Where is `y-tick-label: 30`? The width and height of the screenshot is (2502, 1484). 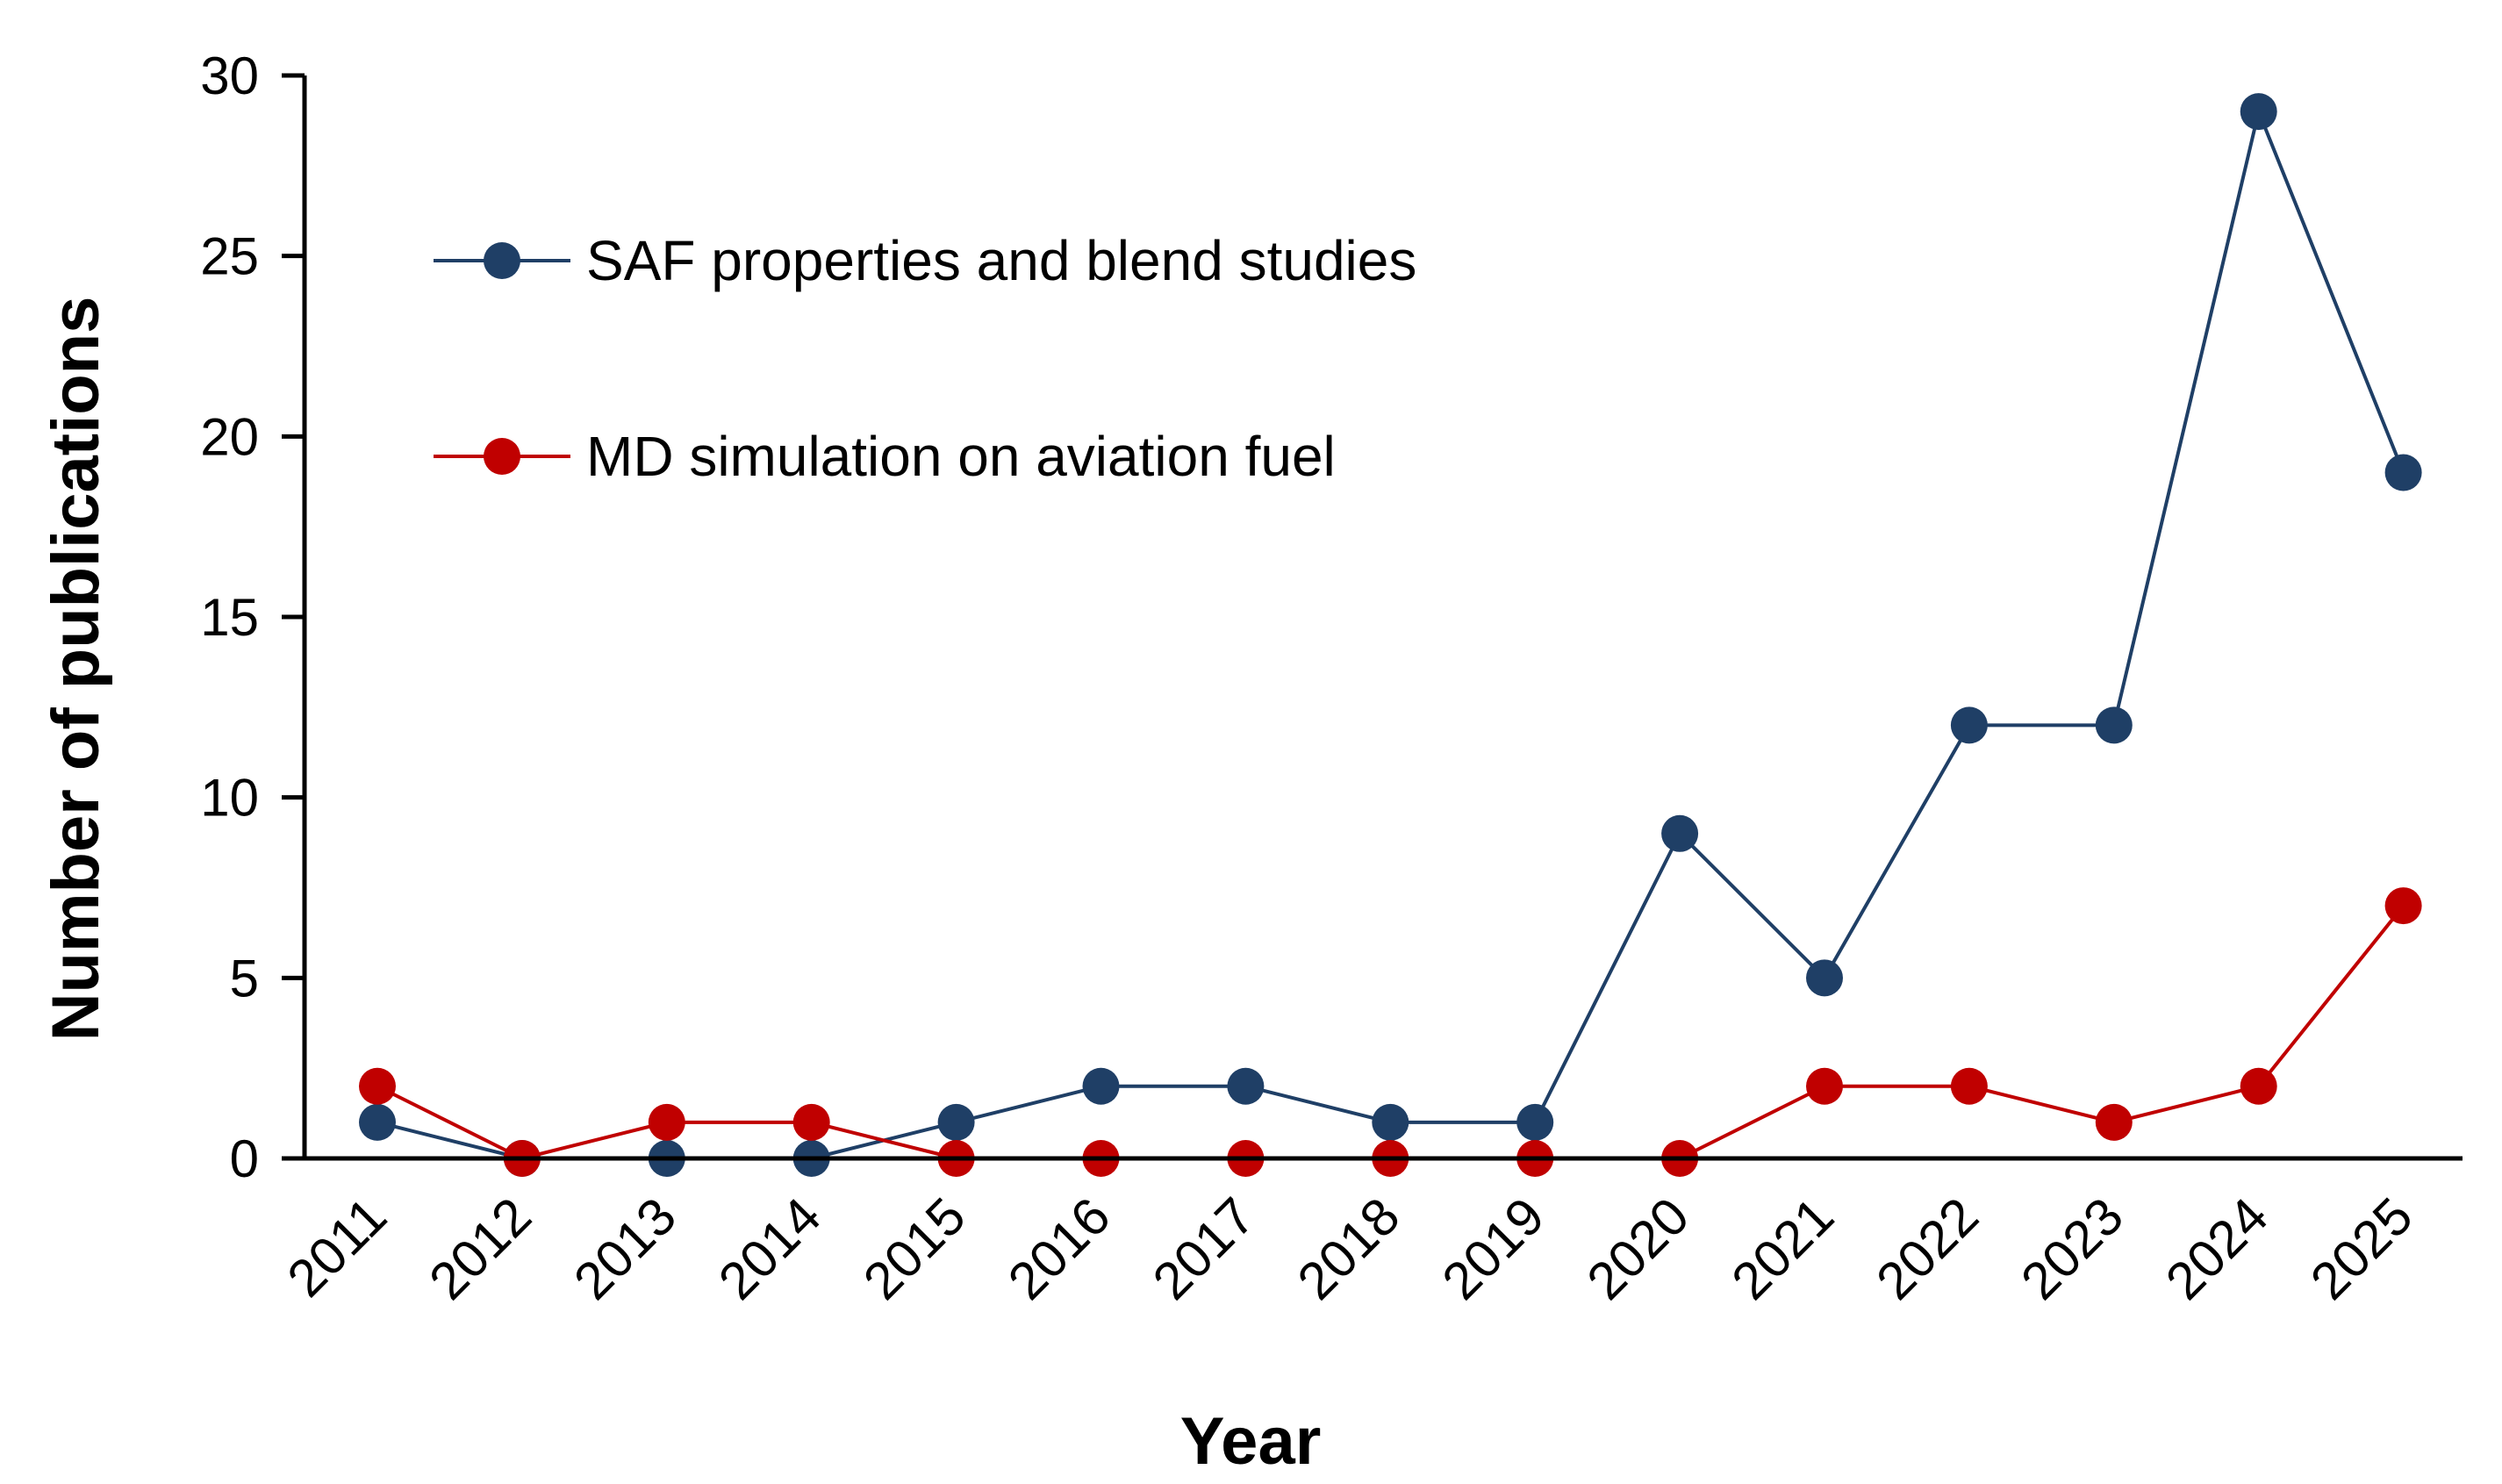
y-tick-label: 30 is located at coordinates (229, 76).